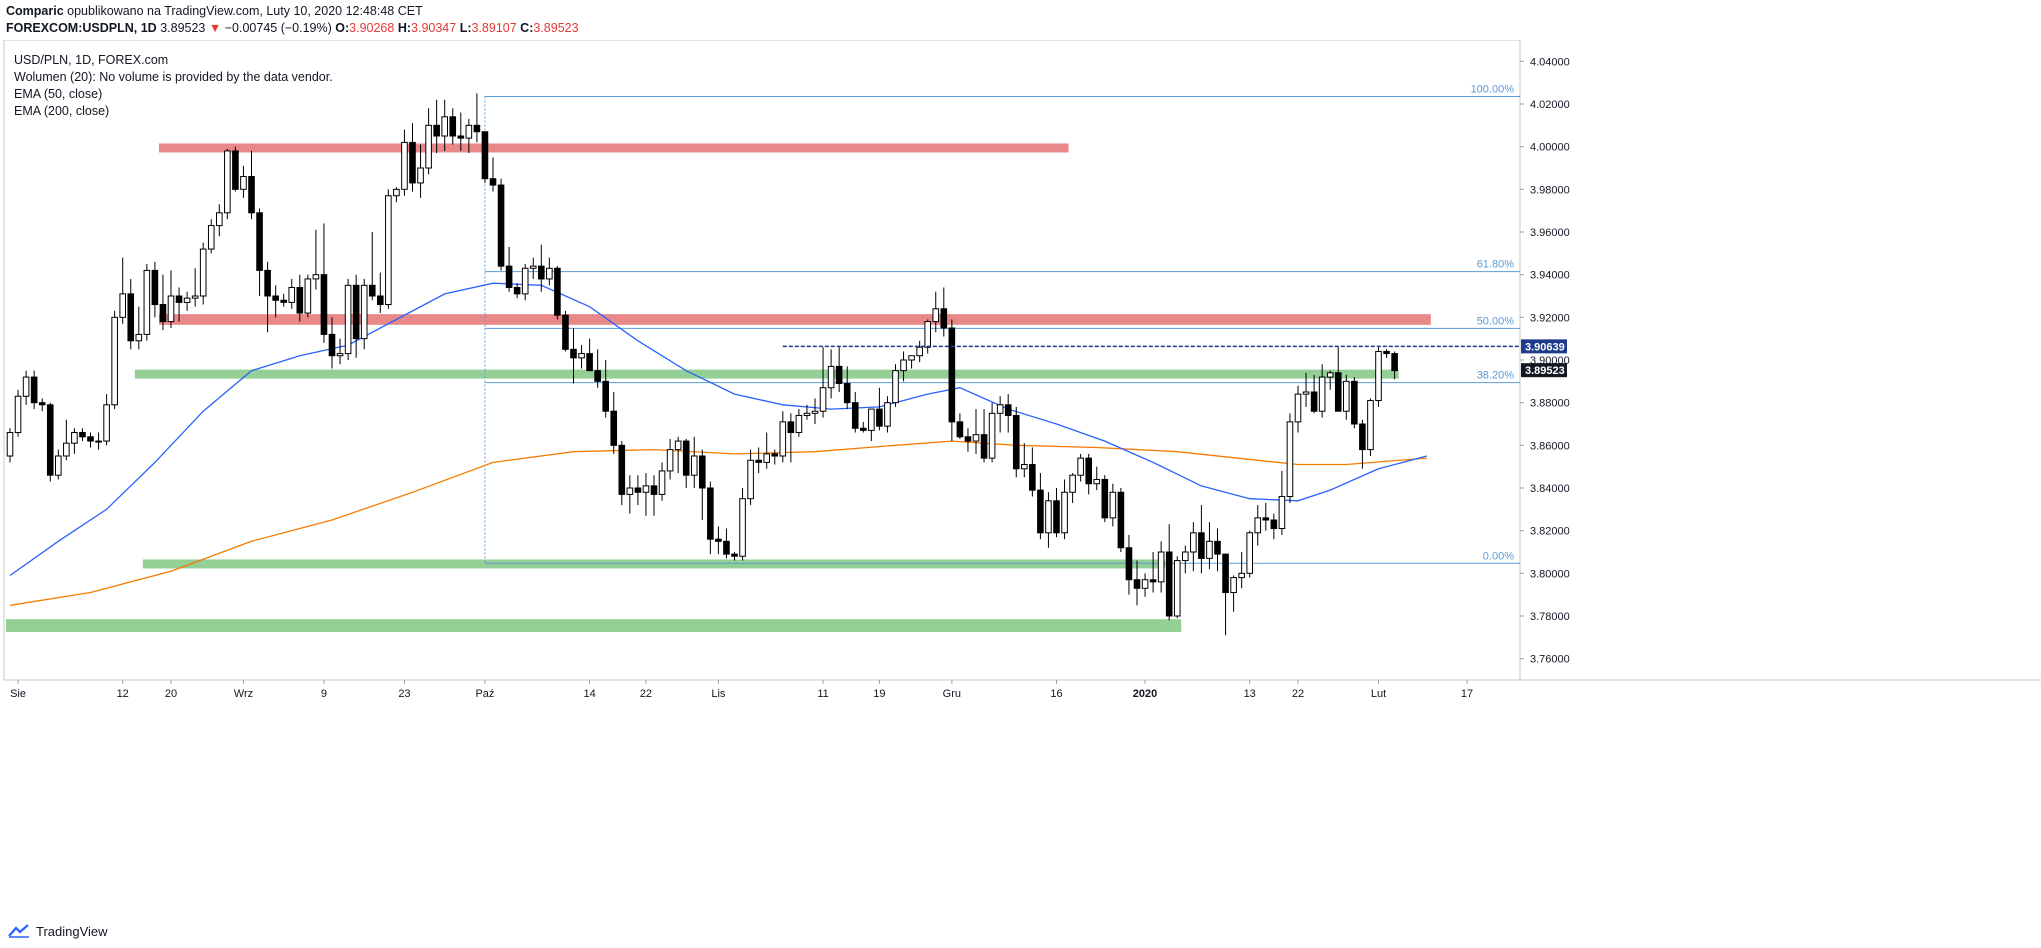 The width and height of the screenshot is (2041, 948). I want to click on time-tick-label: Lis, so click(718, 694).